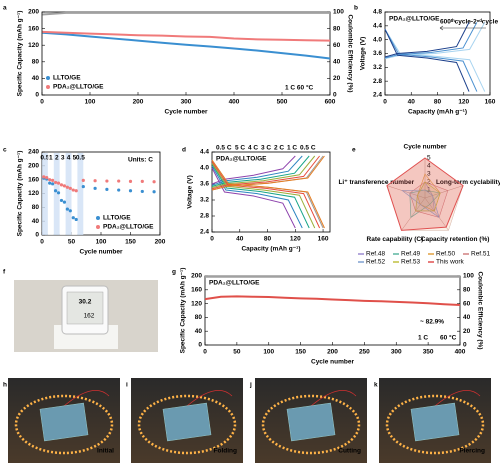 The width and height of the screenshot is (500, 467). Describe the element at coordinates (467, 317) in the screenshot. I see `y2-tick-label: 40` at that location.